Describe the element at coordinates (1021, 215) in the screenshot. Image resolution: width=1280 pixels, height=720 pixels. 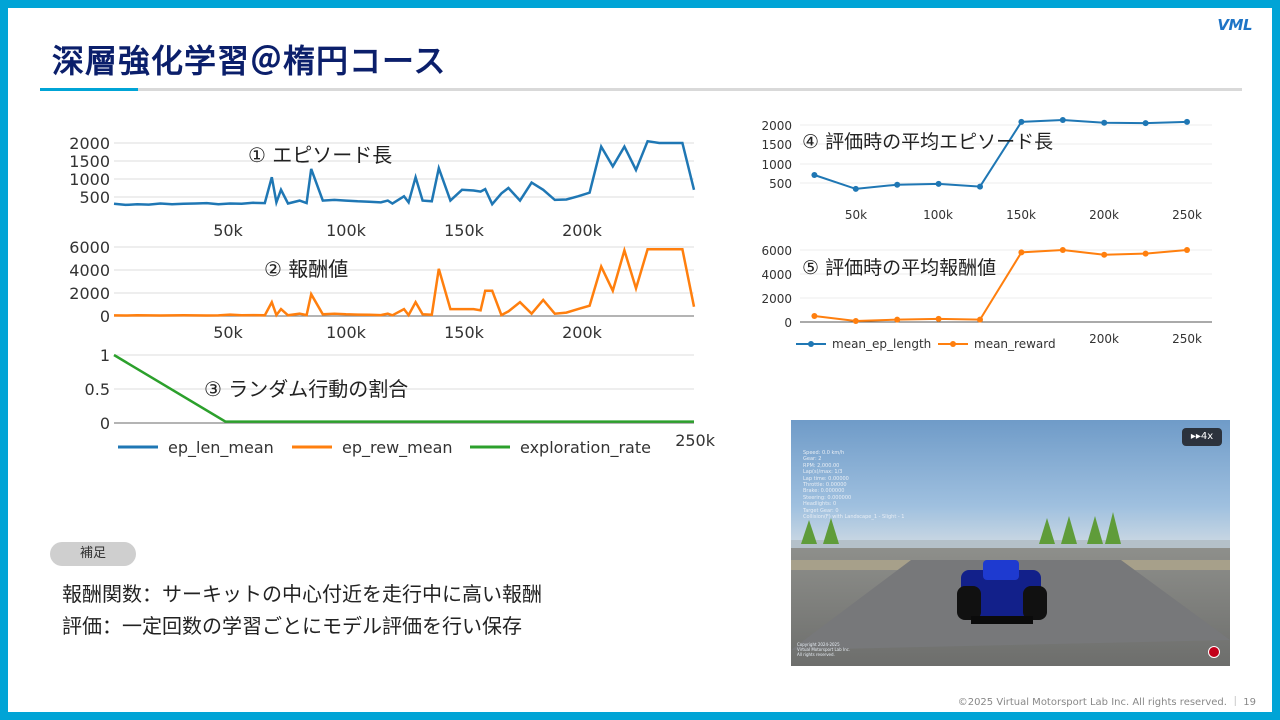
I see `eval-len-xtick: 150k` at that location.